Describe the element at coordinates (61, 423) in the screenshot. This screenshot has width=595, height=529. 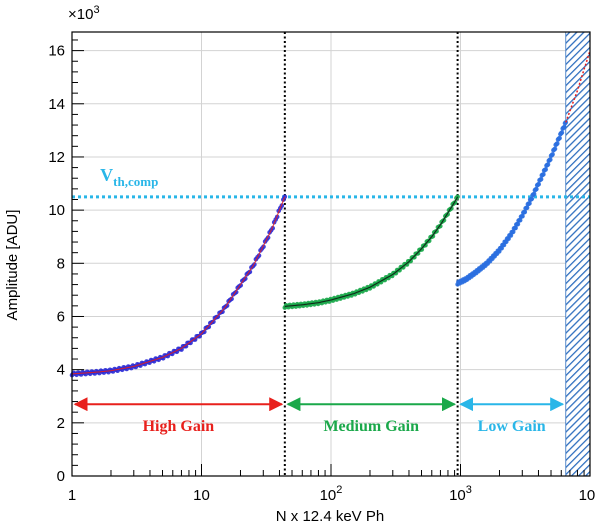
I see `y-tick-label: 2` at that location.